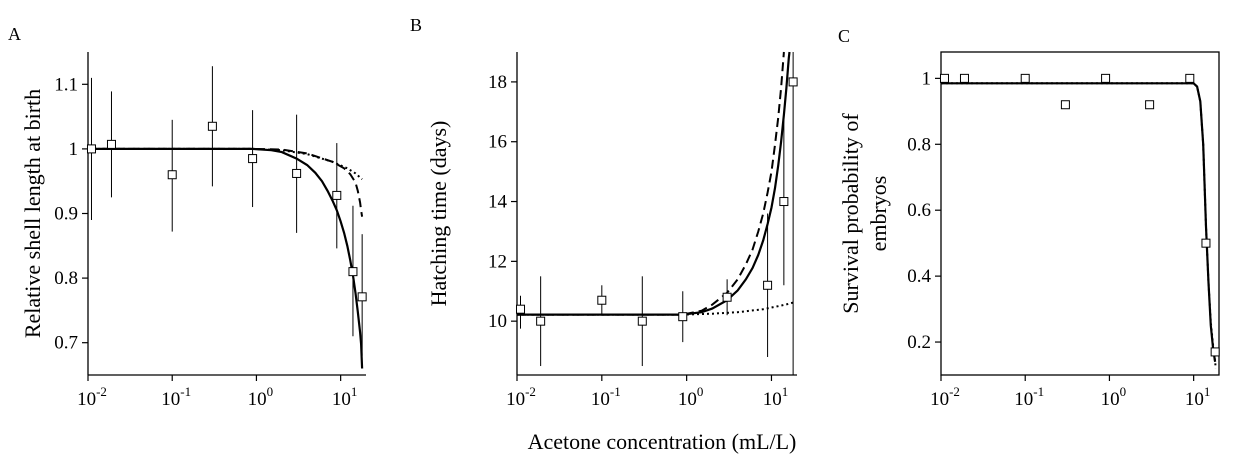 This screenshot has width=1260, height=461. I want to click on y-tick-label: 0.4, so click(919, 276).